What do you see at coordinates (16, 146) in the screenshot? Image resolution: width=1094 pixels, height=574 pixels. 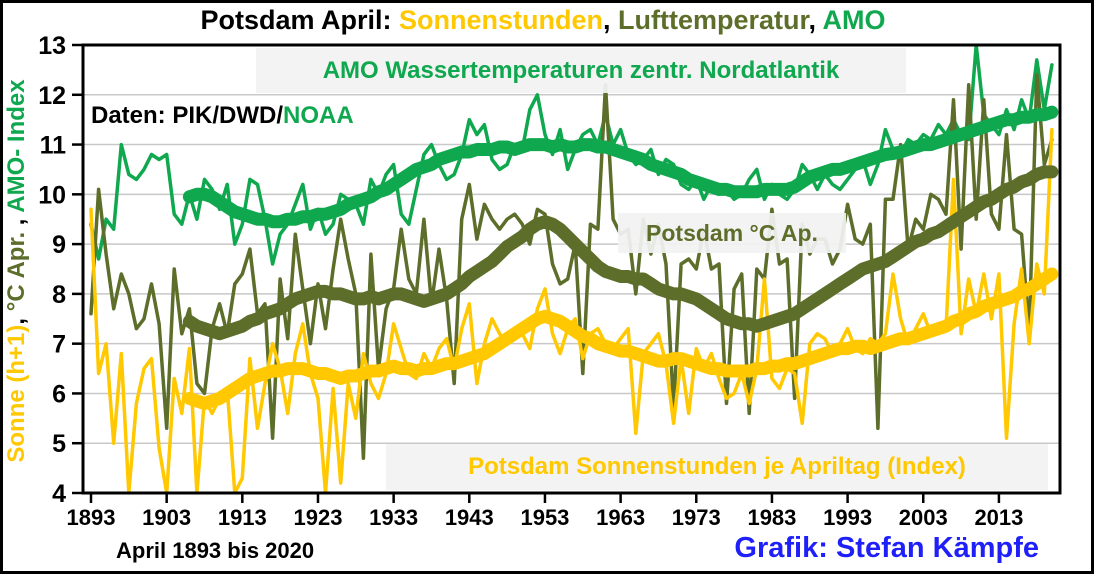 I see `y-axis-label-amo: AMO- Index` at bounding box center [16, 146].